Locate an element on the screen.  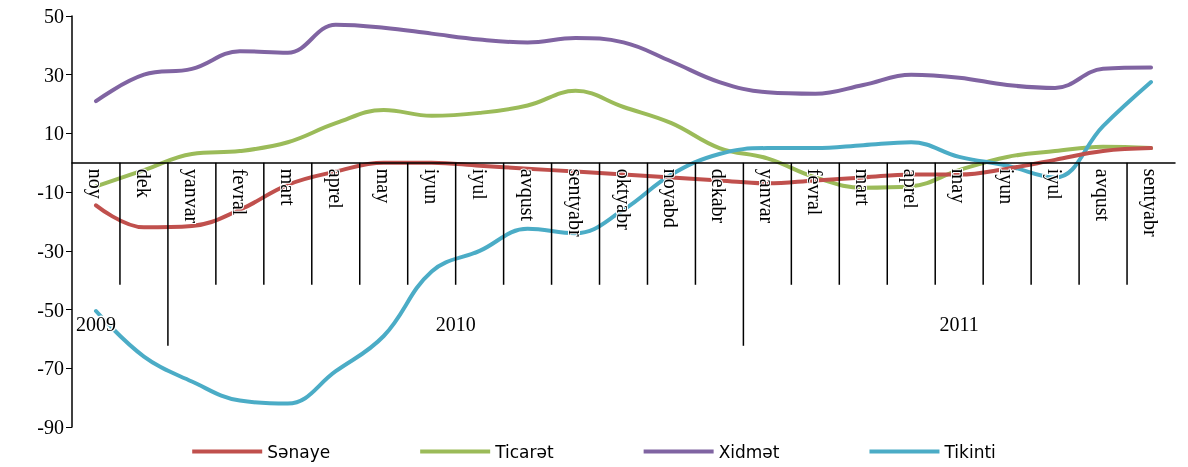
legend-label: Xidmət is located at coordinates (749, 451).